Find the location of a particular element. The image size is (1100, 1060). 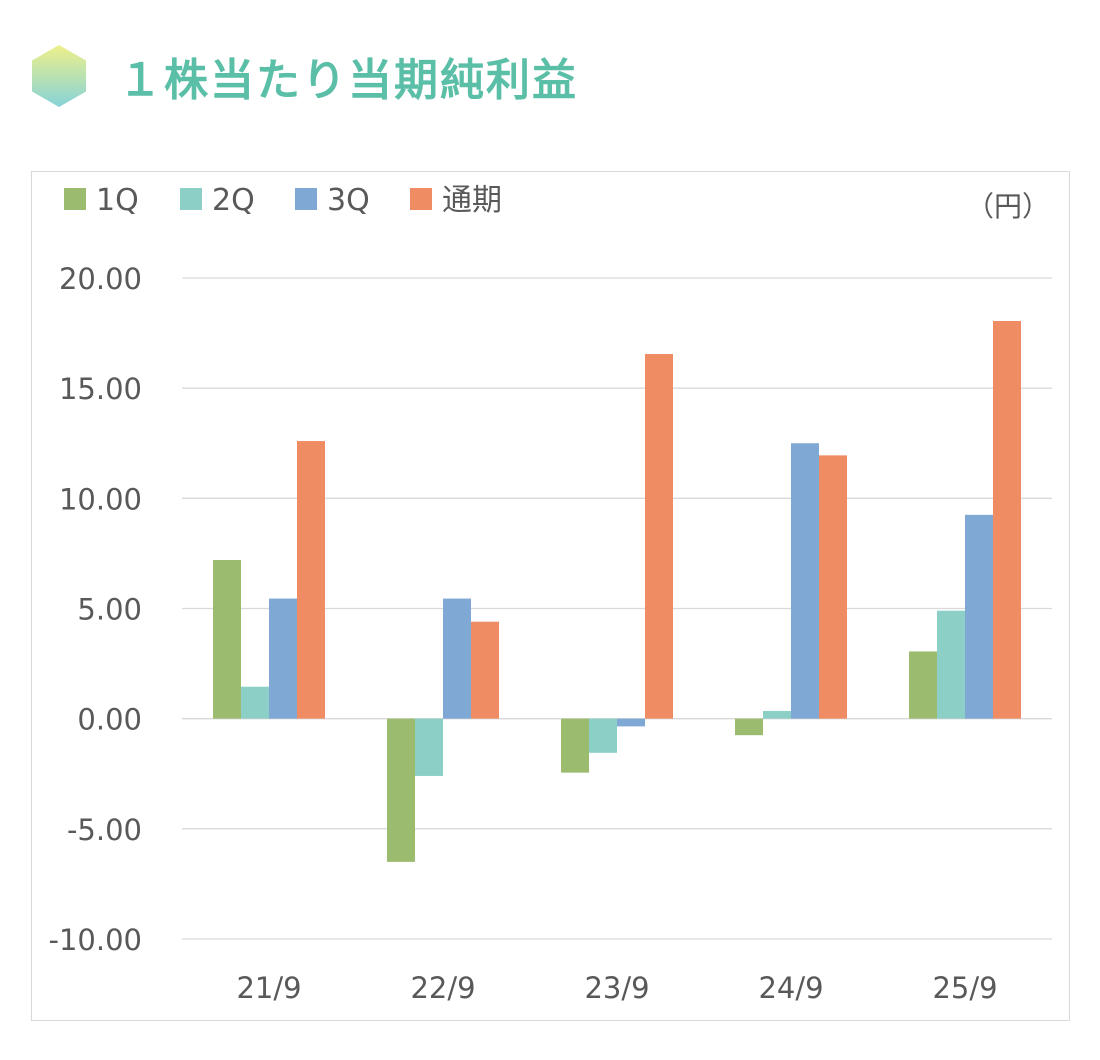

x-tick-label: 24/9 is located at coordinates (790, 988).